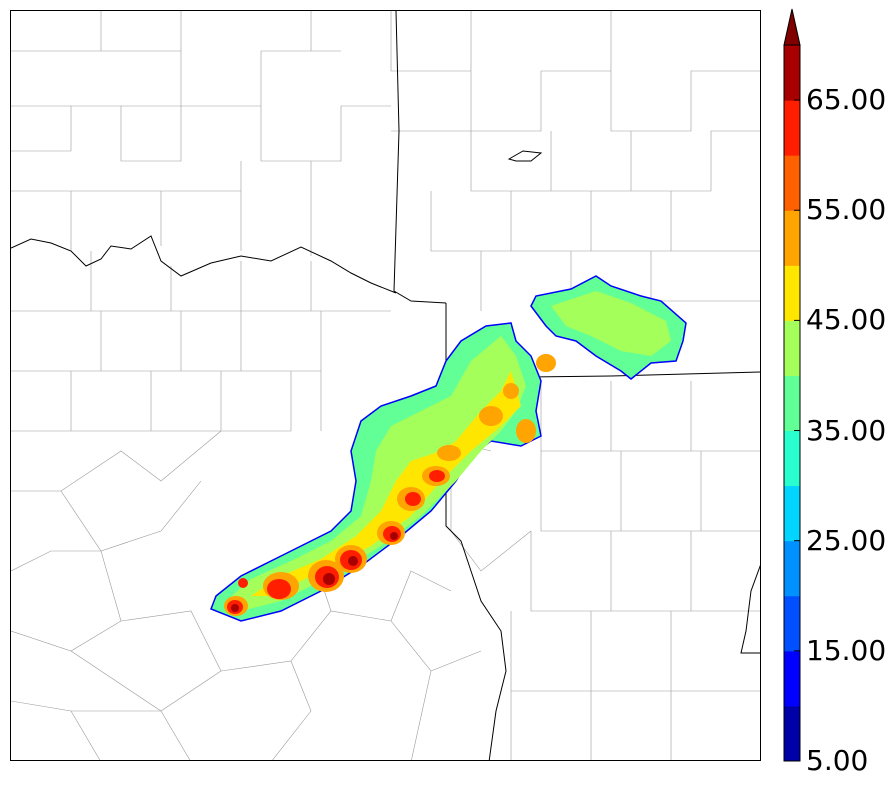  What do you see at coordinates (846, 650) in the screenshot?
I see `colorbar-tick-label: 15.00` at bounding box center [846, 650].